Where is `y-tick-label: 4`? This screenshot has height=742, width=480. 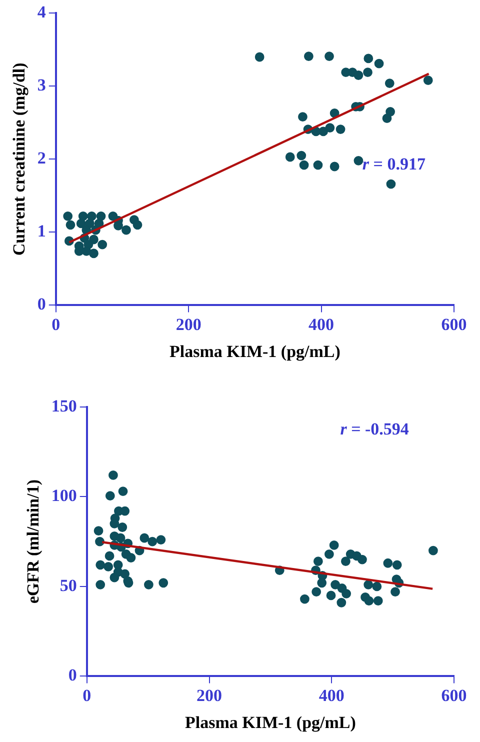 y-tick-label: 4 is located at coordinates (41, 12).